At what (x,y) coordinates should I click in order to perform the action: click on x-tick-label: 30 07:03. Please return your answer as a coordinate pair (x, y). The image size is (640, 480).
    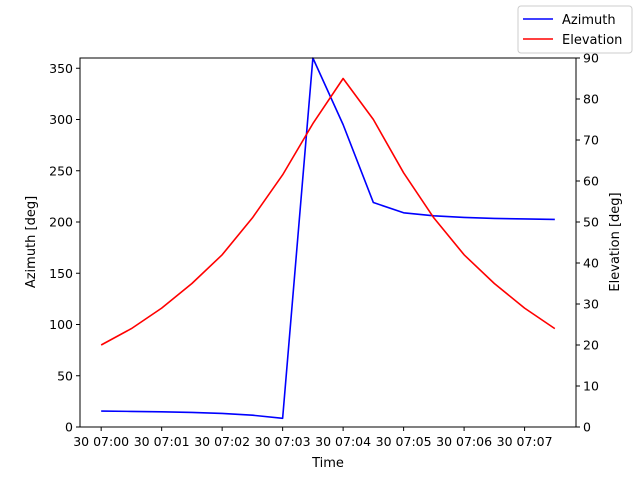
    Looking at the image, I should click on (283, 441).